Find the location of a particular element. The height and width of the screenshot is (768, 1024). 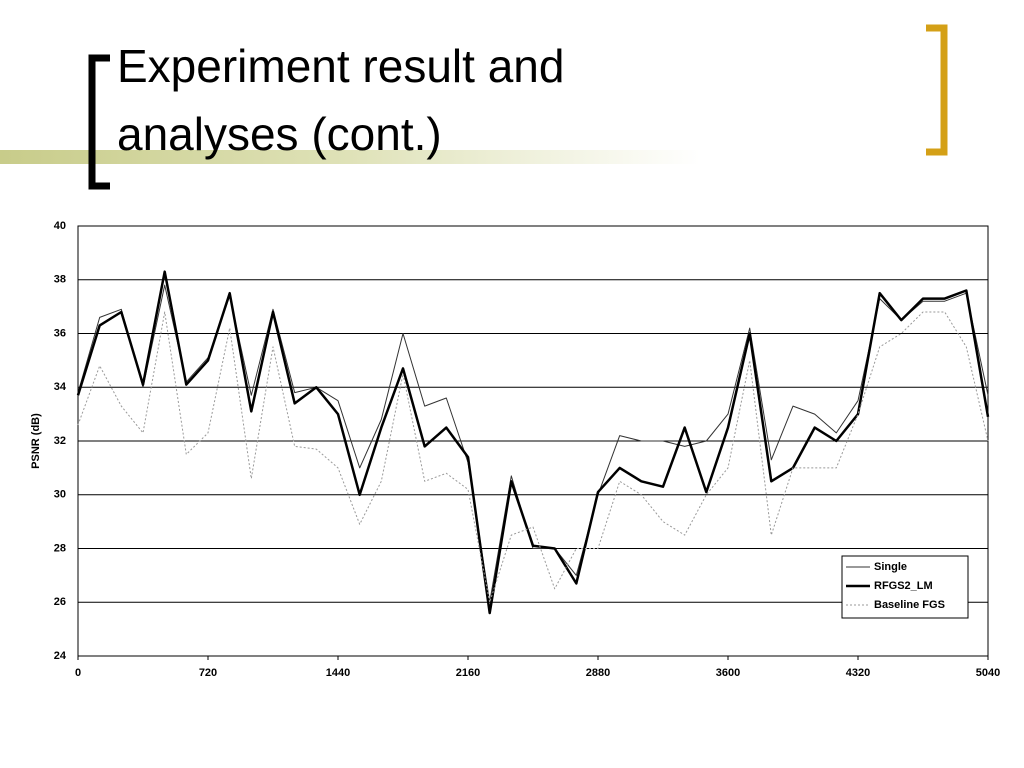

y-tick-label: 26 is located at coordinates (60, 602).